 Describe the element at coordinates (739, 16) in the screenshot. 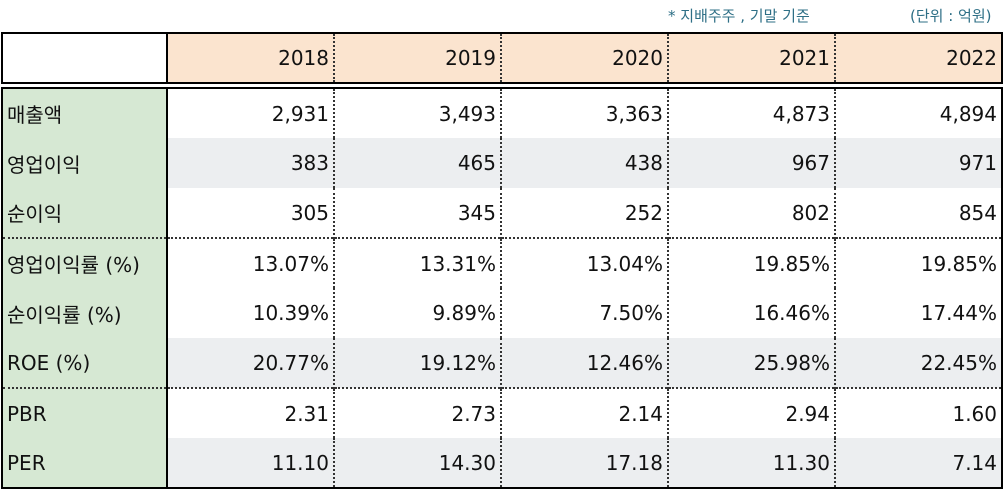

I see `basis-note: * 지배주주 , 기말 기준` at that location.